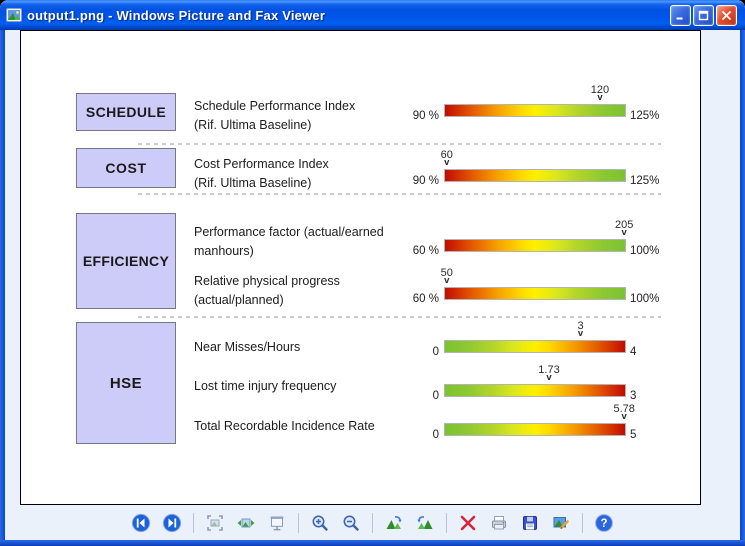 The height and width of the screenshot is (546, 745). I want to click on edit-image-button, so click(561, 523).